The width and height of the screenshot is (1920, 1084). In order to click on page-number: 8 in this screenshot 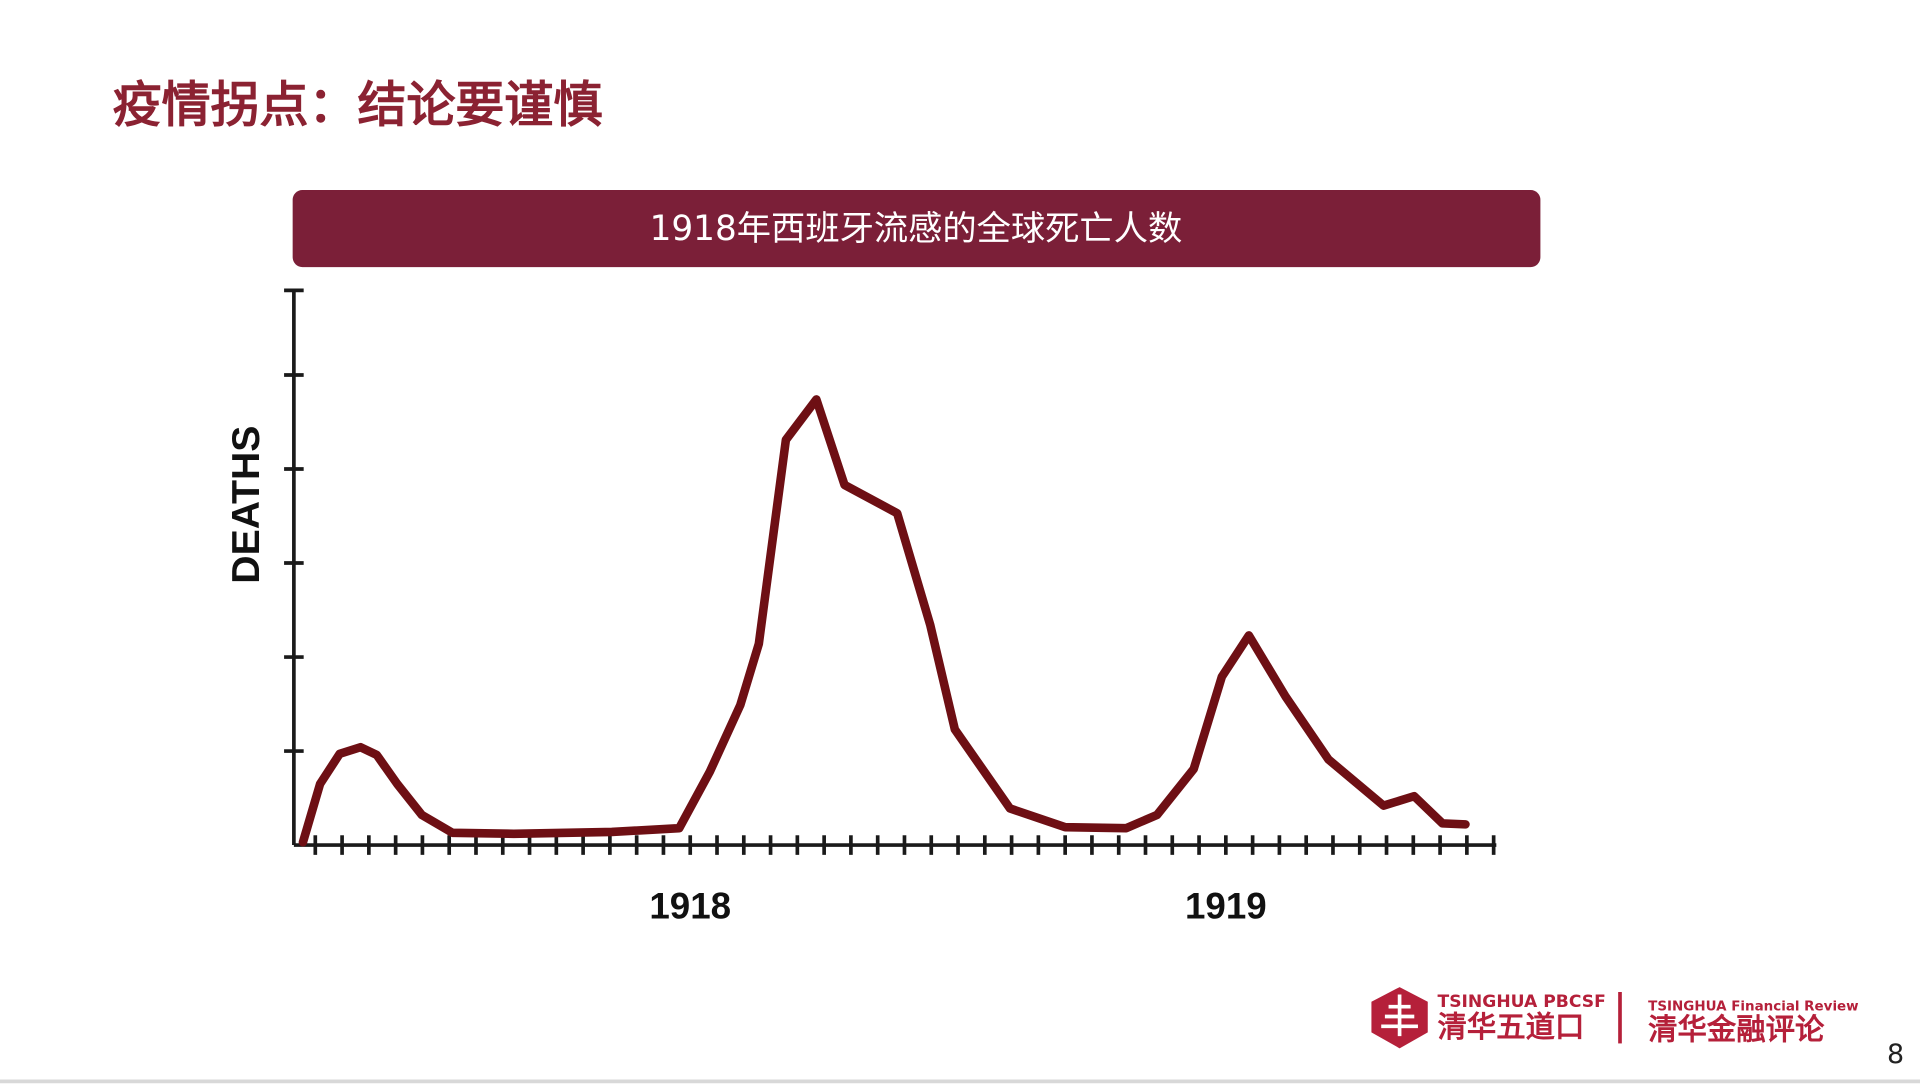, I will do `click(1895, 1054)`.